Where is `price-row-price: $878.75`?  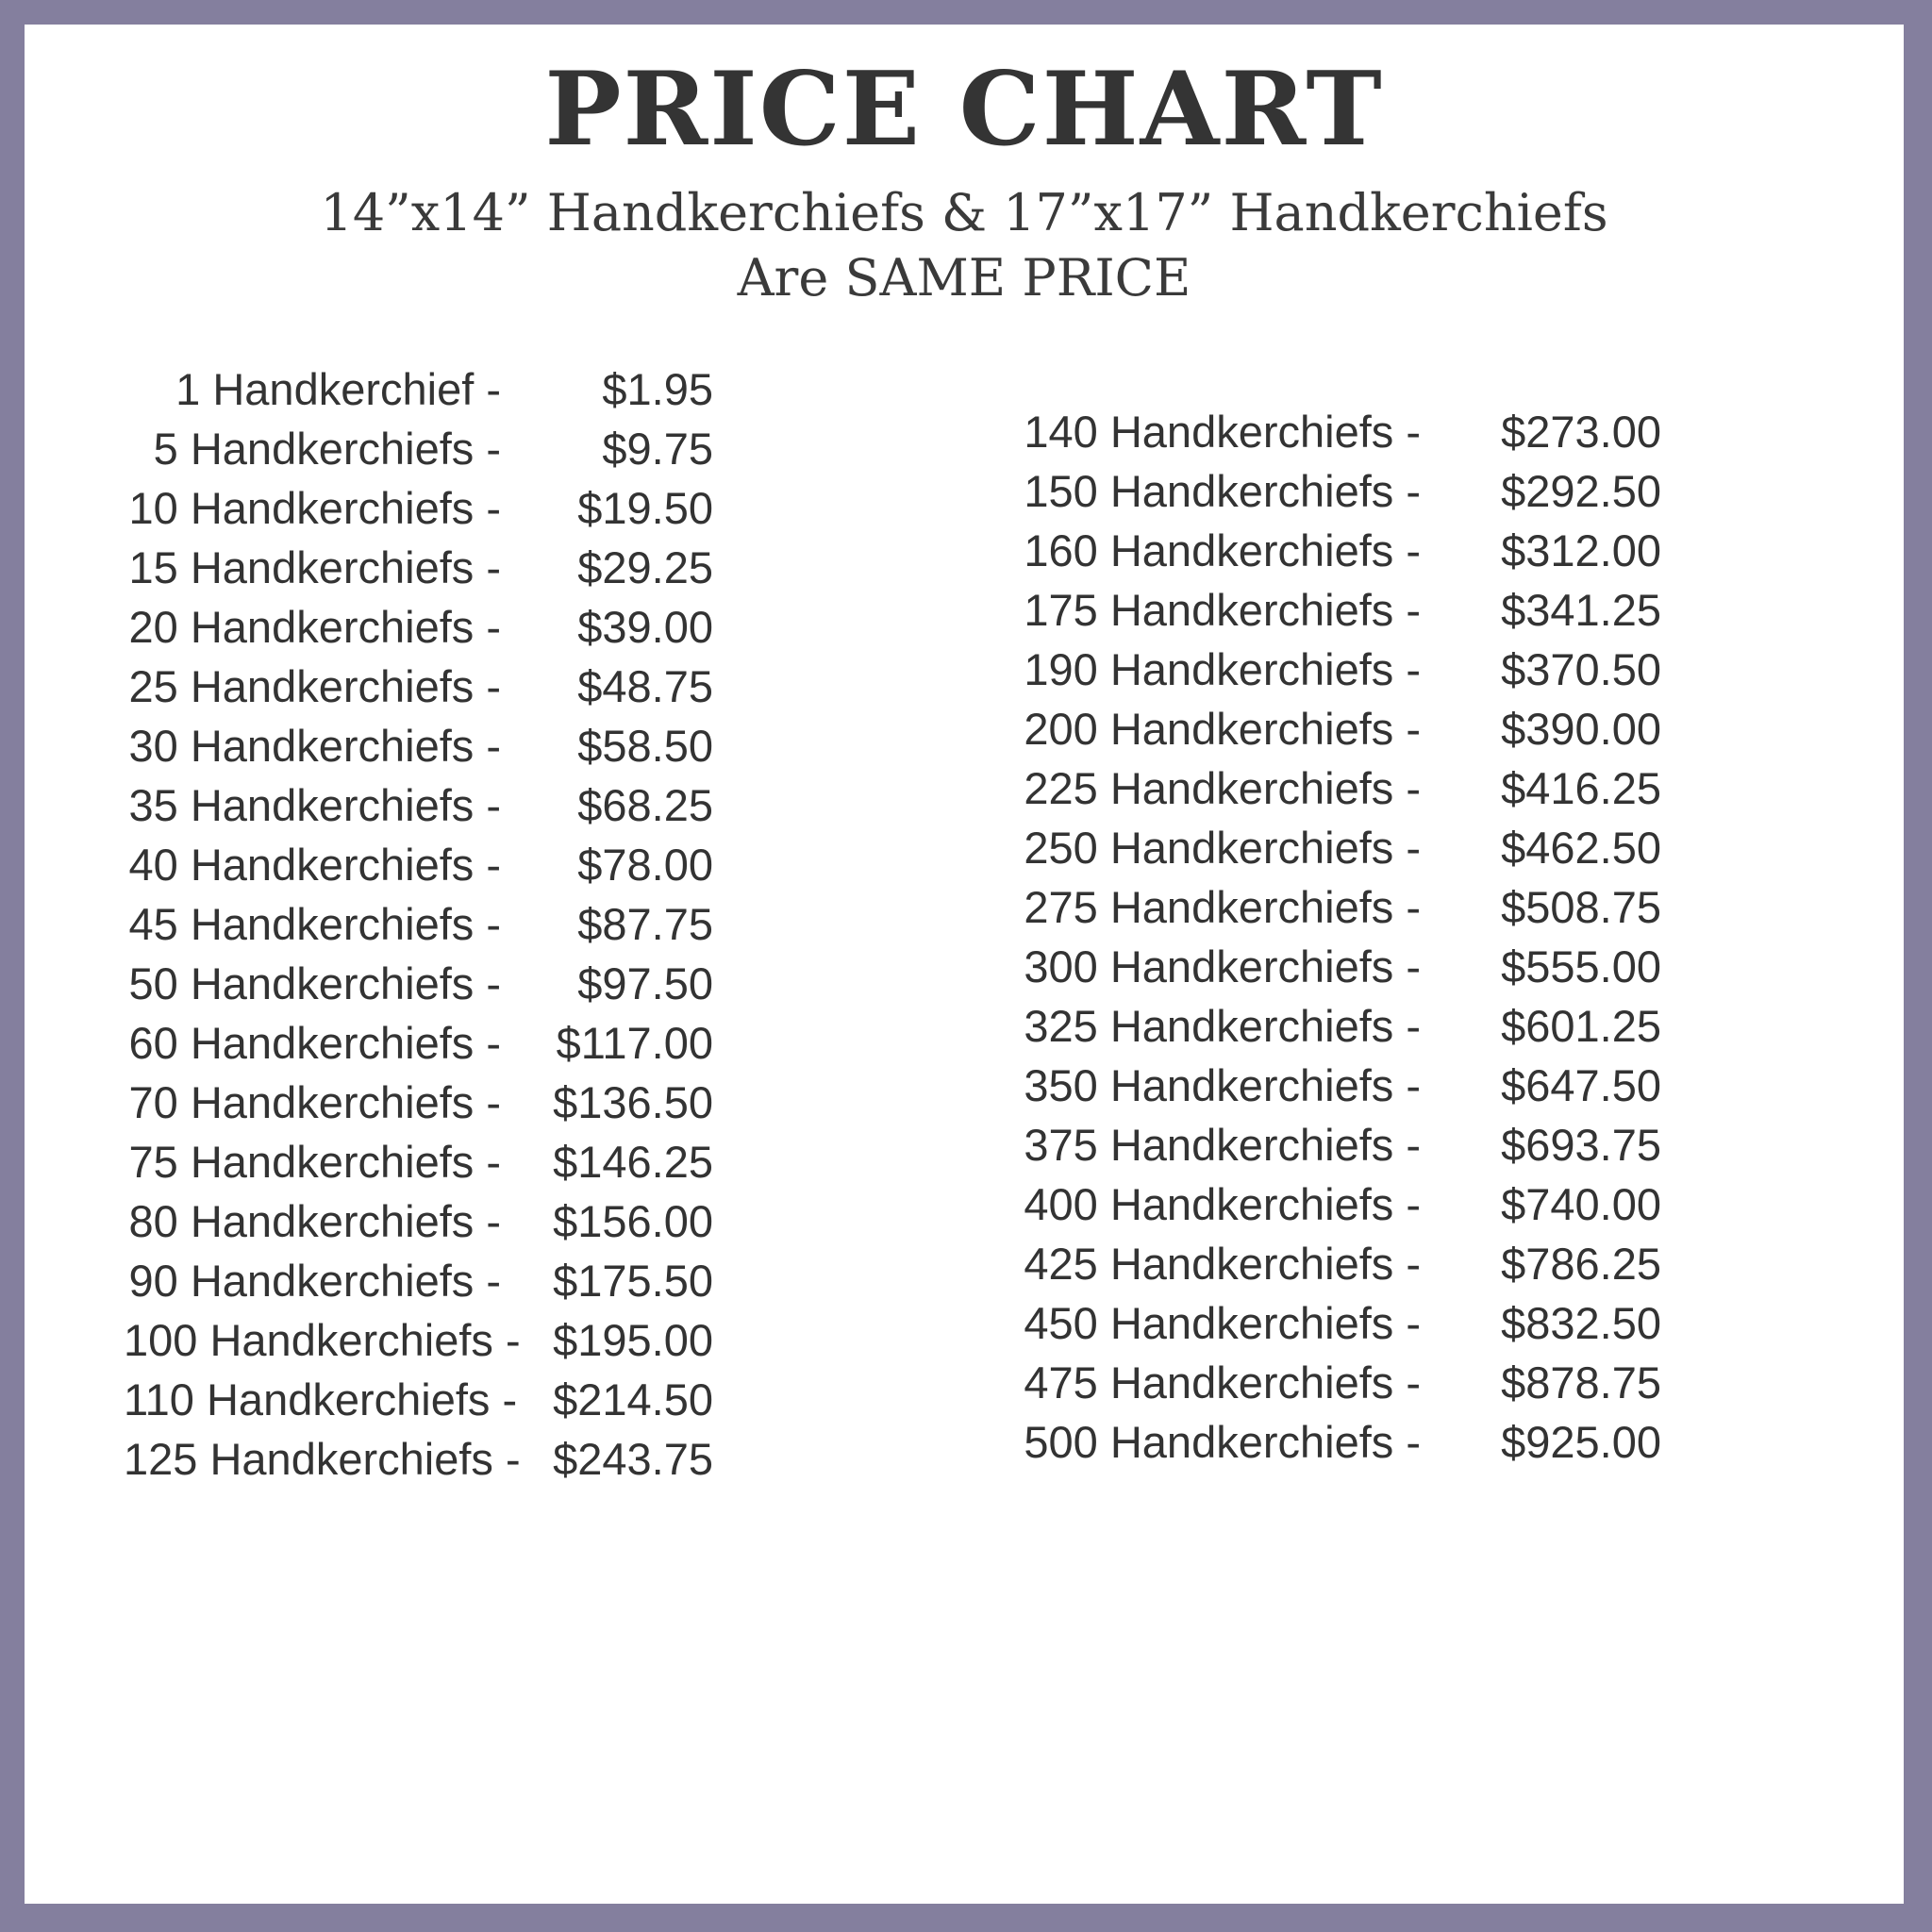
price-row-price: $878.75 is located at coordinates (1581, 1382).